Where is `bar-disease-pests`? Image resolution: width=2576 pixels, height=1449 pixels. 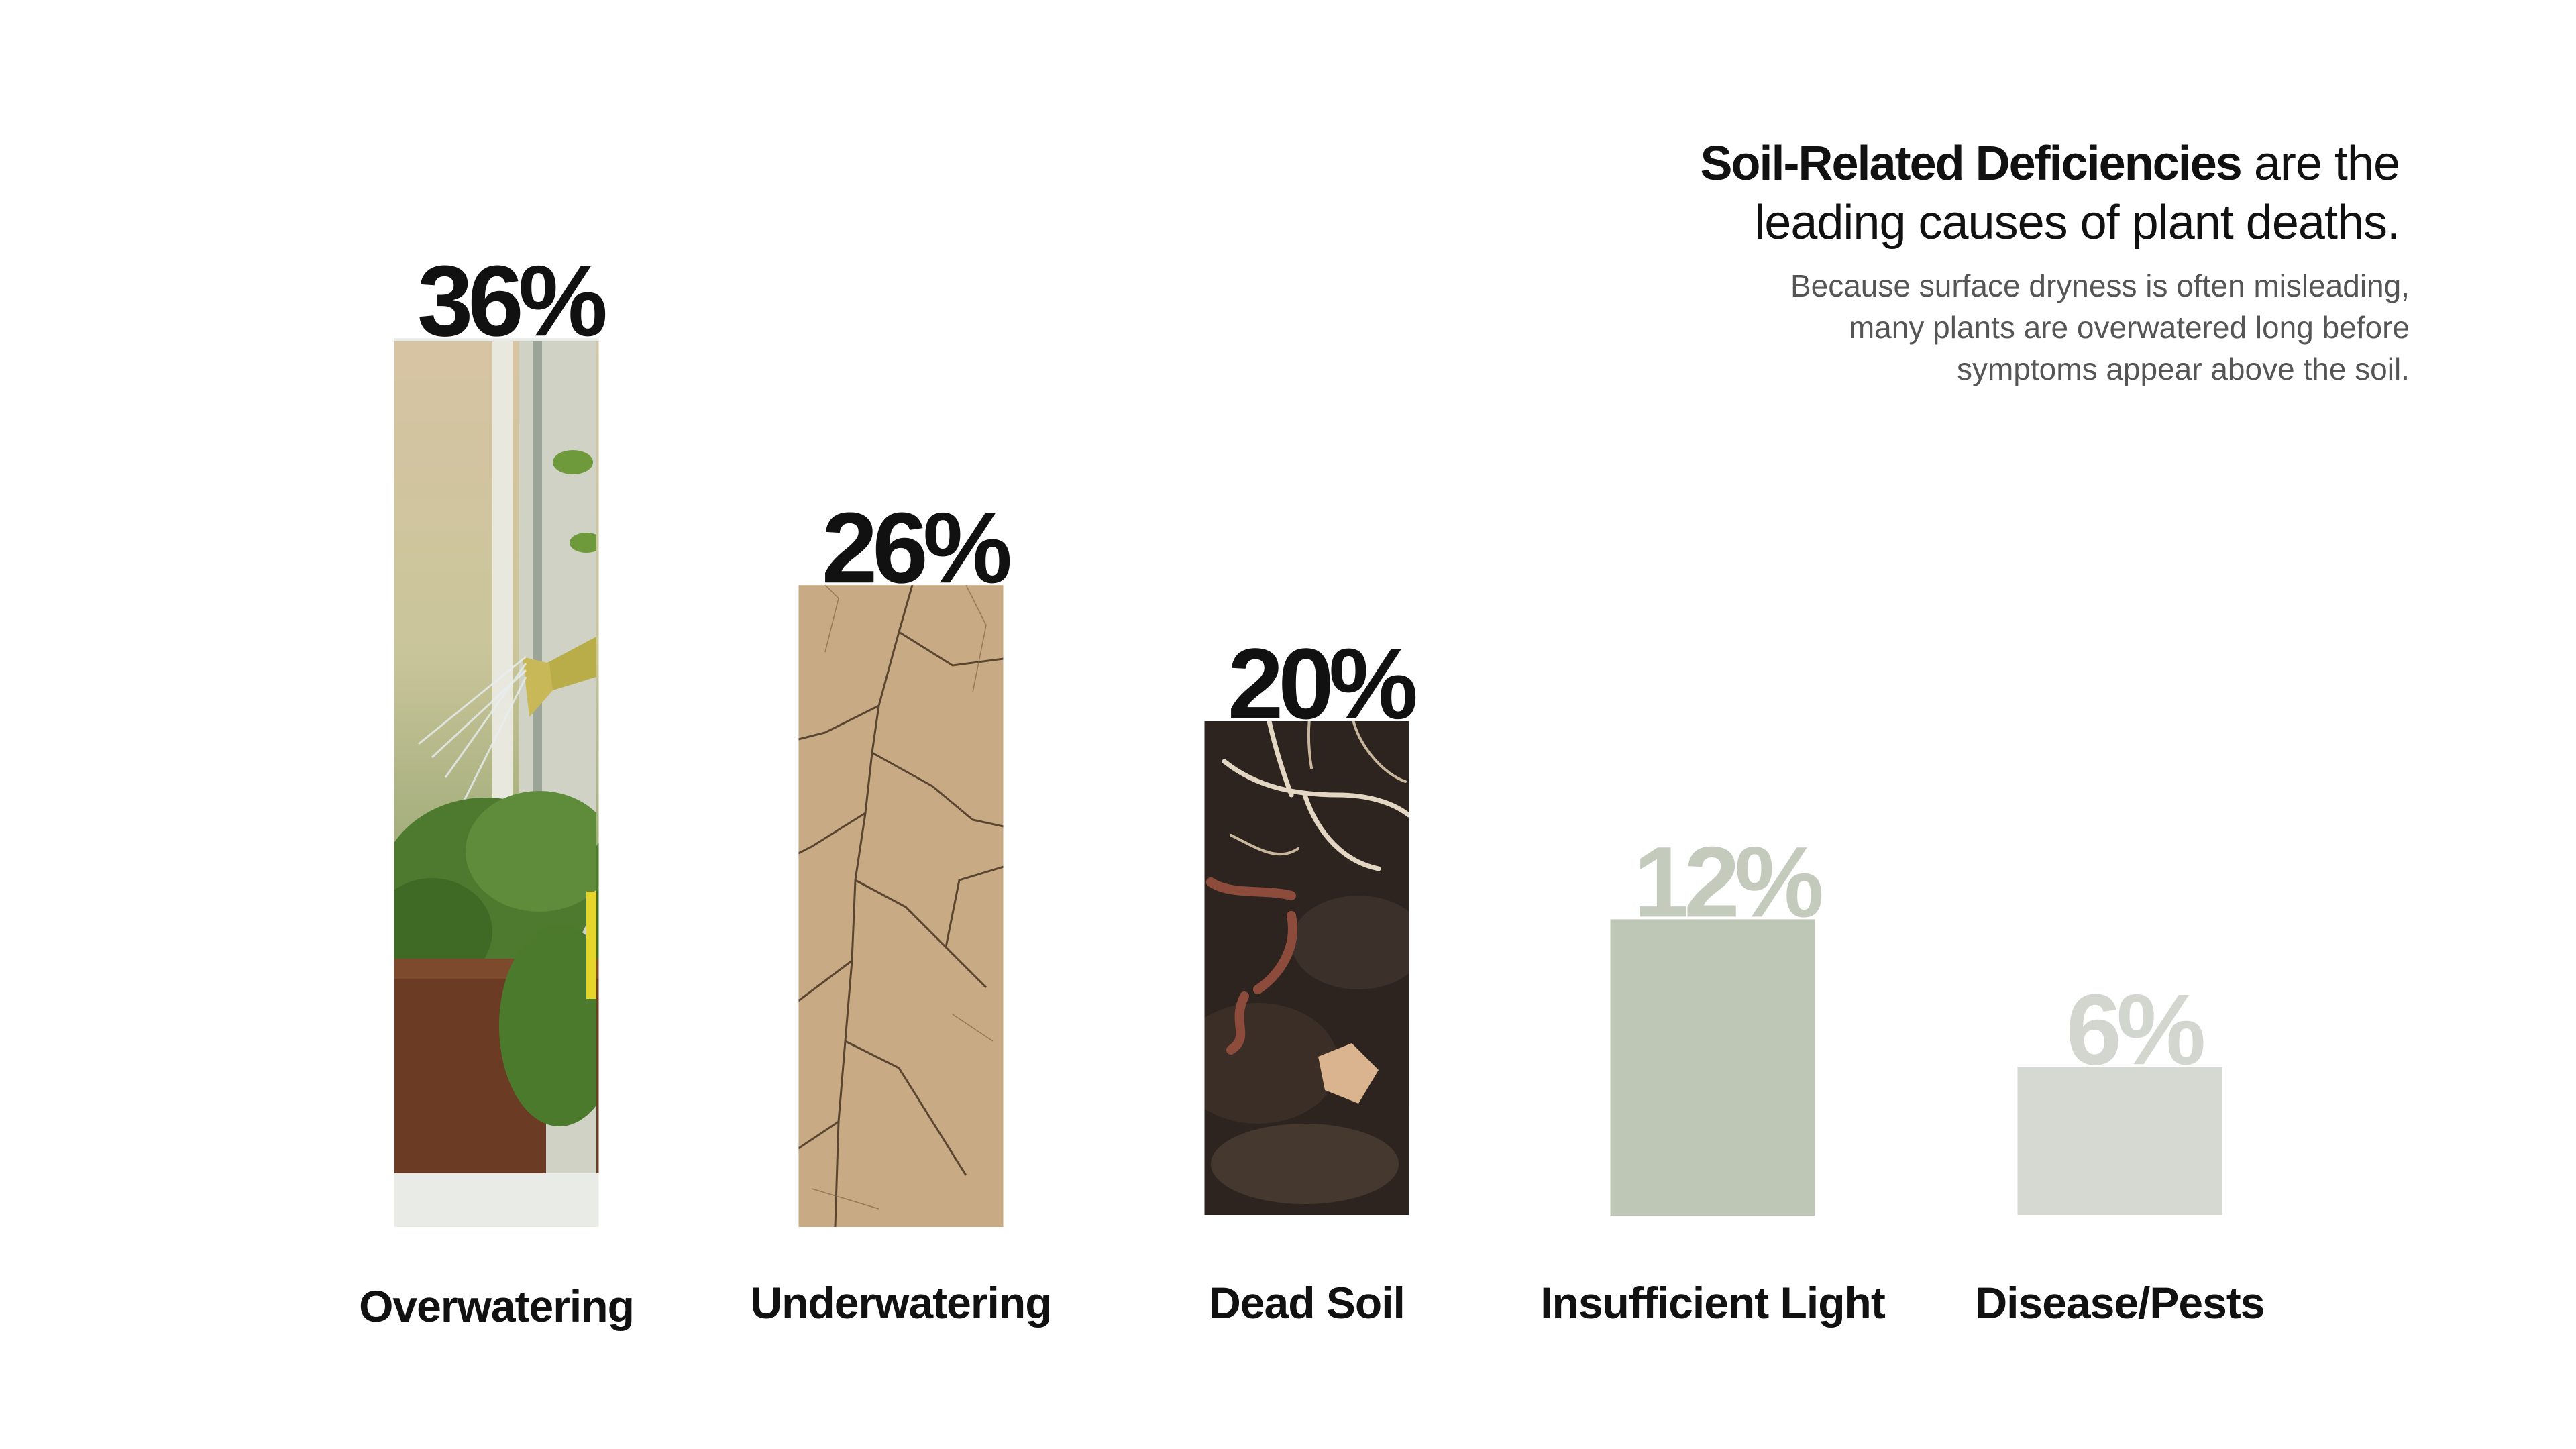 bar-disease-pests is located at coordinates (2119, 1141).